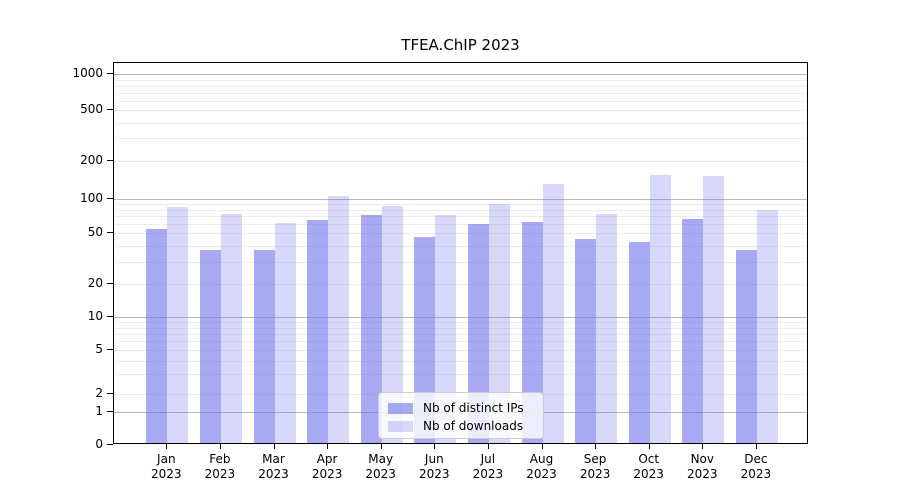 This screenshot has height=500, width=900. What do you see at coordinates (178, 325) in the screenshot?
I see `bar-downloads-jan` at bounding box center [178, 325].